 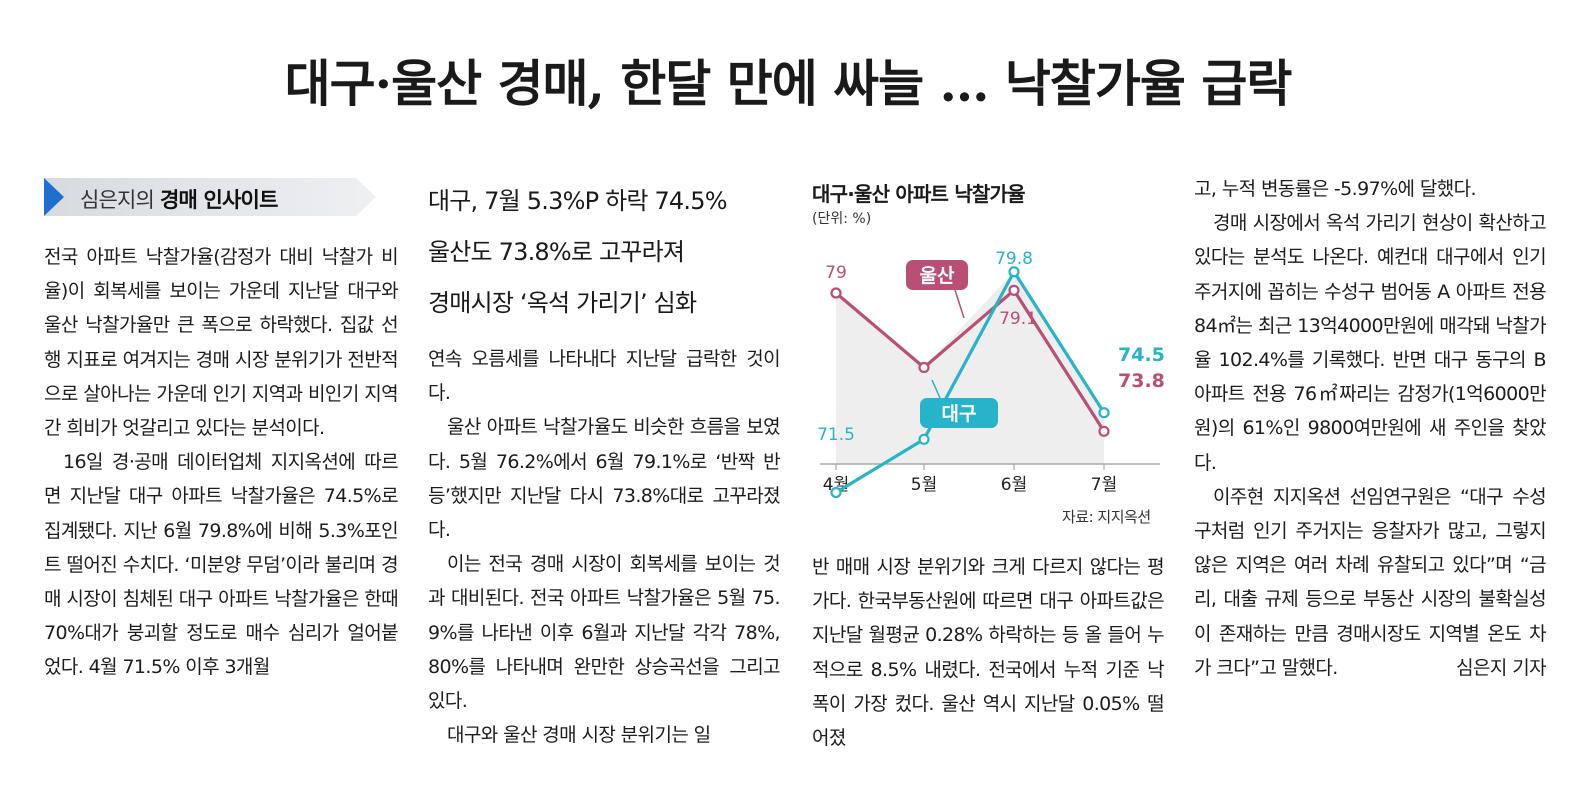 What do you see at coordinates (1018, 319) in the screenshot?
I see `data-label: 79.1` at bounding box center [1018, 319].